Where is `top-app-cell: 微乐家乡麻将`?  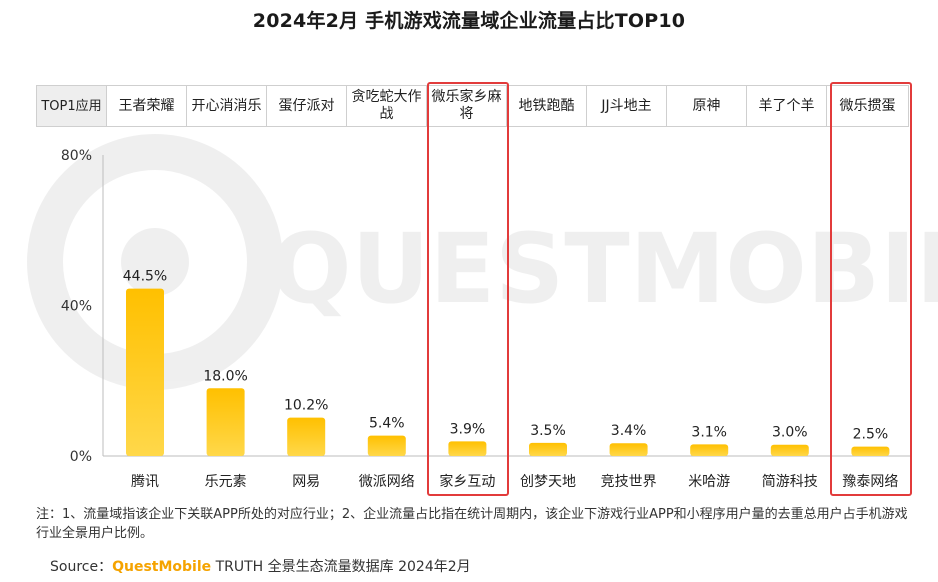 top-app-cell: 微乐家乡麻将 is located at coordinates (466, 106).